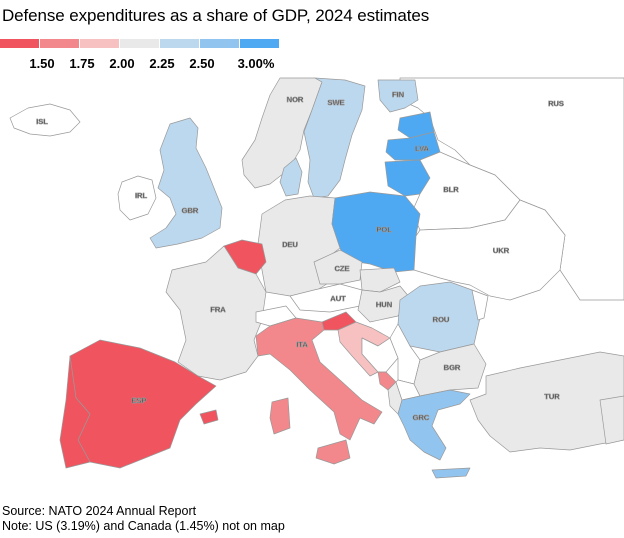  What do you see at coordinates (122, 63) in the screenshot?
I see `legend-tick-2-00: 2.00` at bounding box center [122, 63].